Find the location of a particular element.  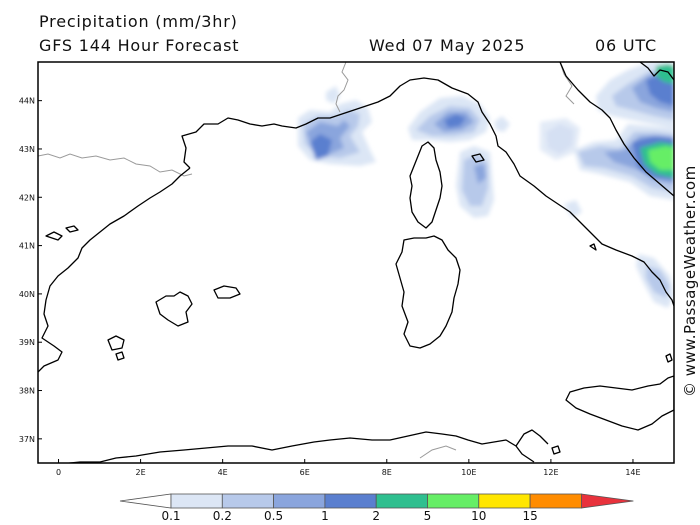

forecast-date: Wed 07 May 2025 is located at coordinates (447, 45).